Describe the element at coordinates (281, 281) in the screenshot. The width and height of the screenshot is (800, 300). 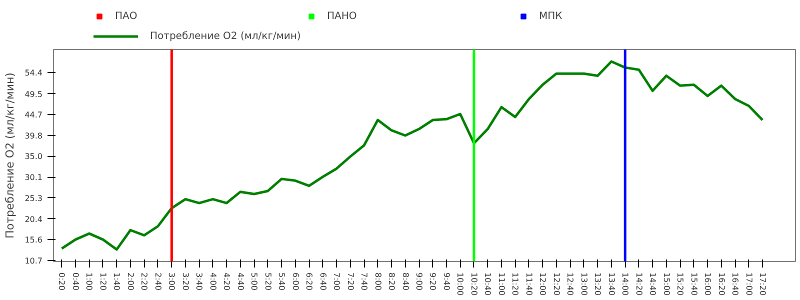
I see `x-tick-label: 5:40` at that location.